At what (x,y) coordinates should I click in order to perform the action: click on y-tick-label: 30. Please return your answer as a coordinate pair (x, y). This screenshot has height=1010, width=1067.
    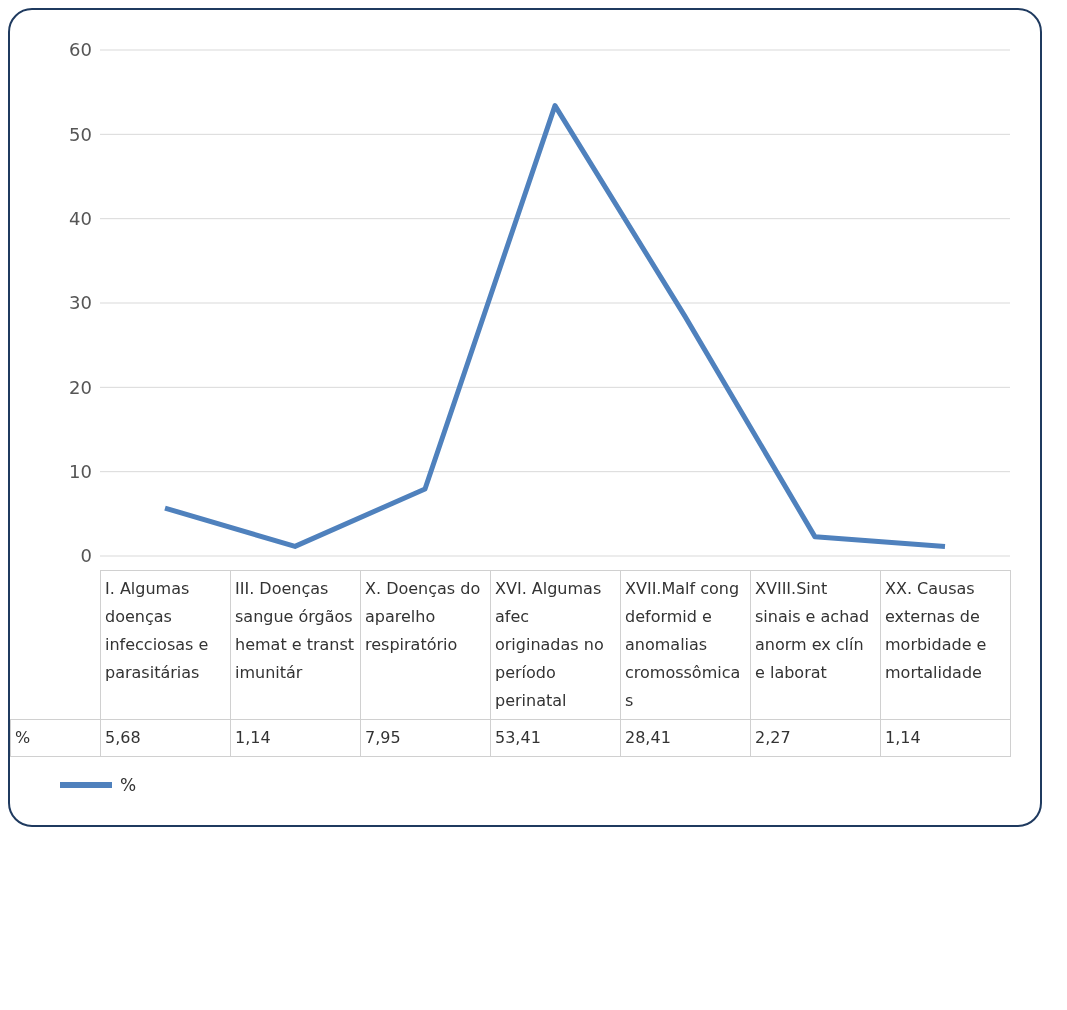
    Looking at the image, I should click on (80, 303).